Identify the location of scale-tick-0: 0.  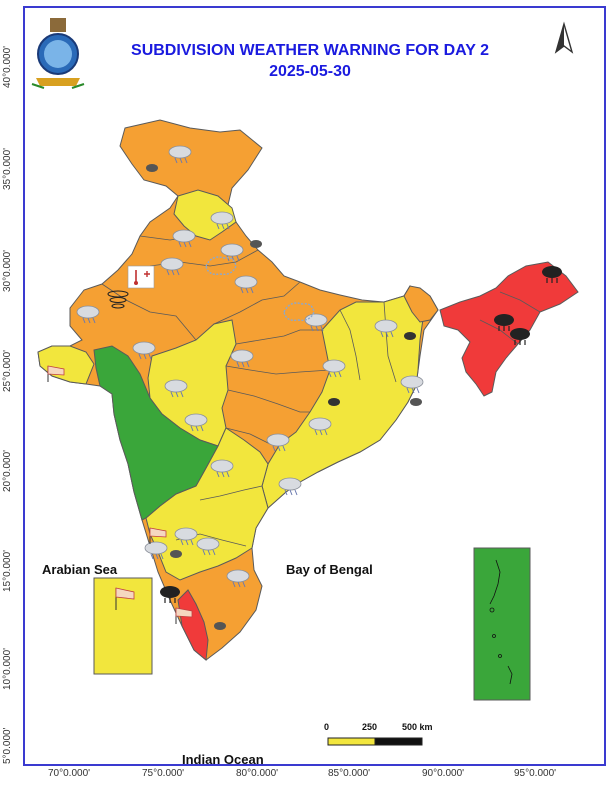
(327, 727).